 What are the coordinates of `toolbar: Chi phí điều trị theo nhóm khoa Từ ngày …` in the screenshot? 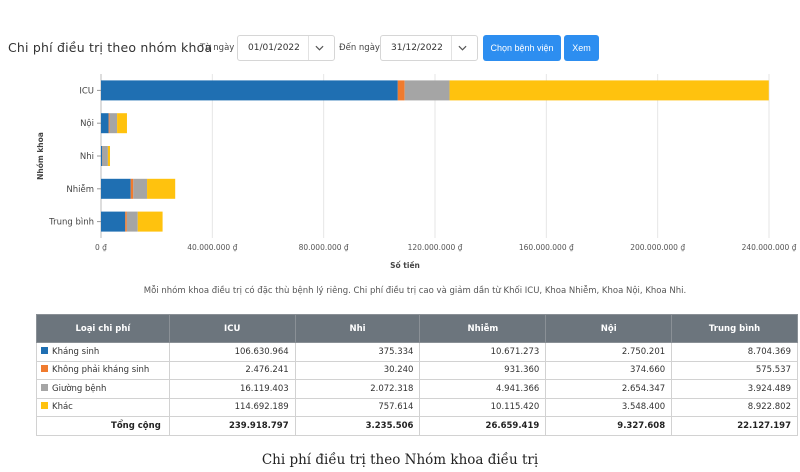 It's located at (400, 48).